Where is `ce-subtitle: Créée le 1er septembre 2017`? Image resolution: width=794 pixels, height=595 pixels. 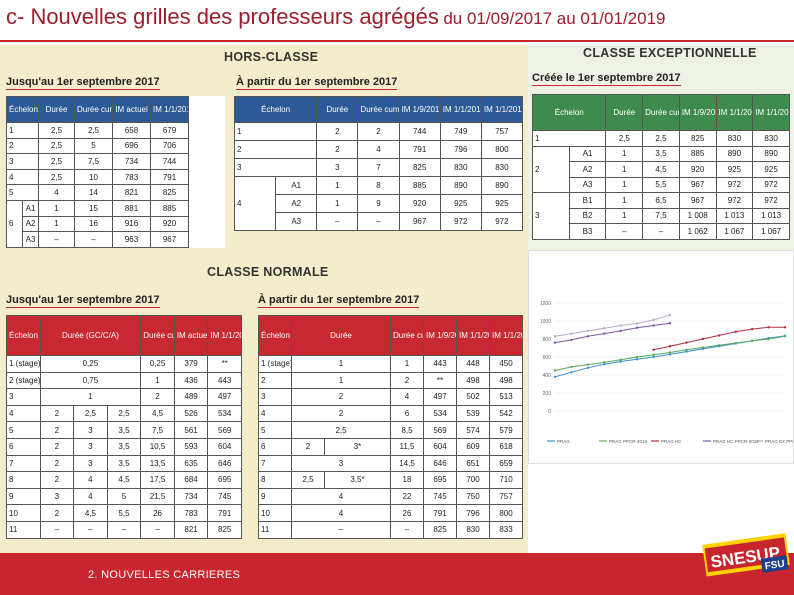
ce-subtitle: Créée le 1er septembre 2017 is located at coordinates (606, 79).